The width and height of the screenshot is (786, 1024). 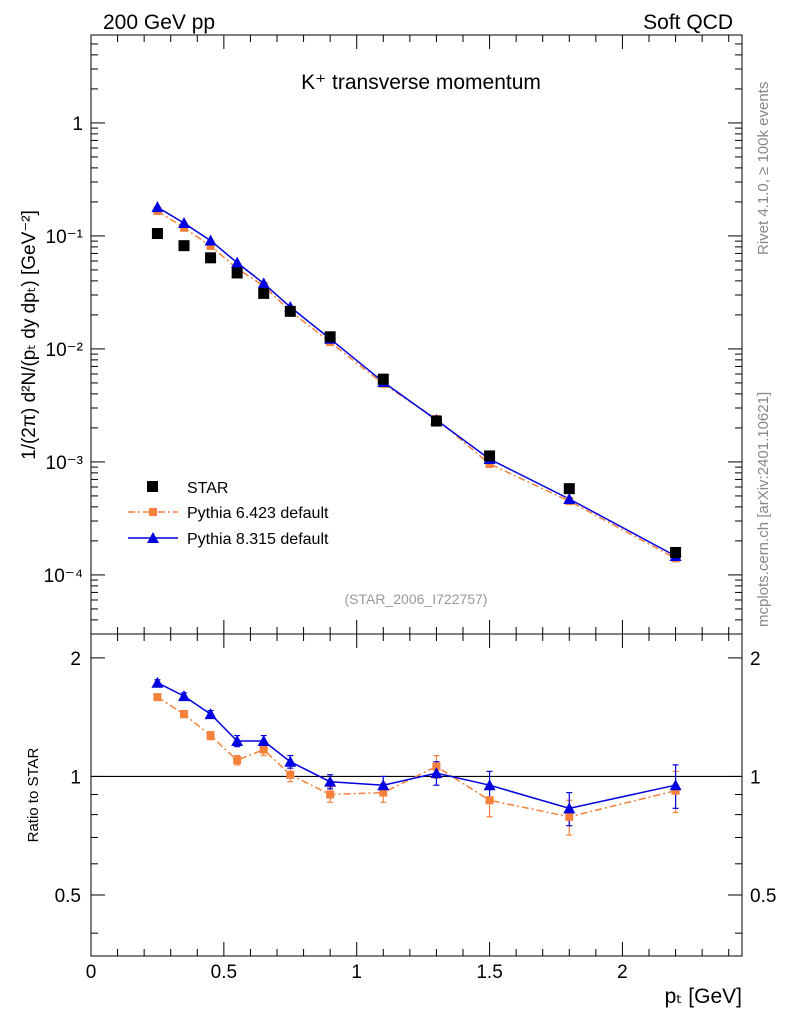 I want to click on legend-pythia6-label: Pythia 6.423 default, so click(x=258, y=513).